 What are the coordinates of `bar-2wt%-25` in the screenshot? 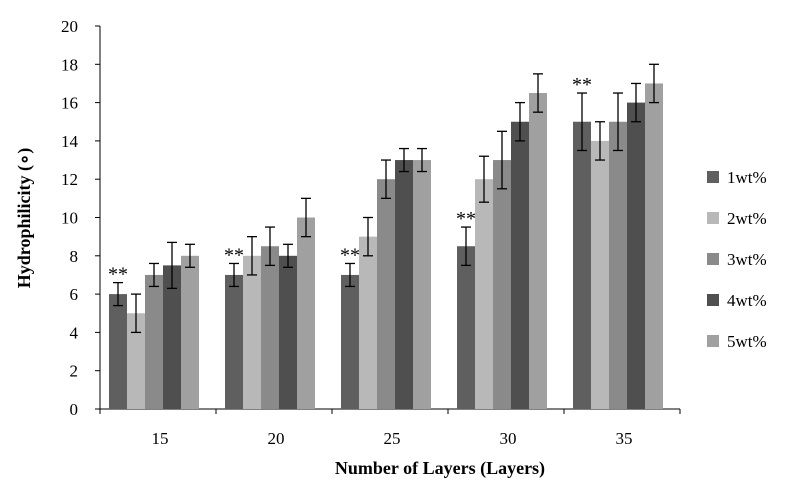 It's located at (368, 322).